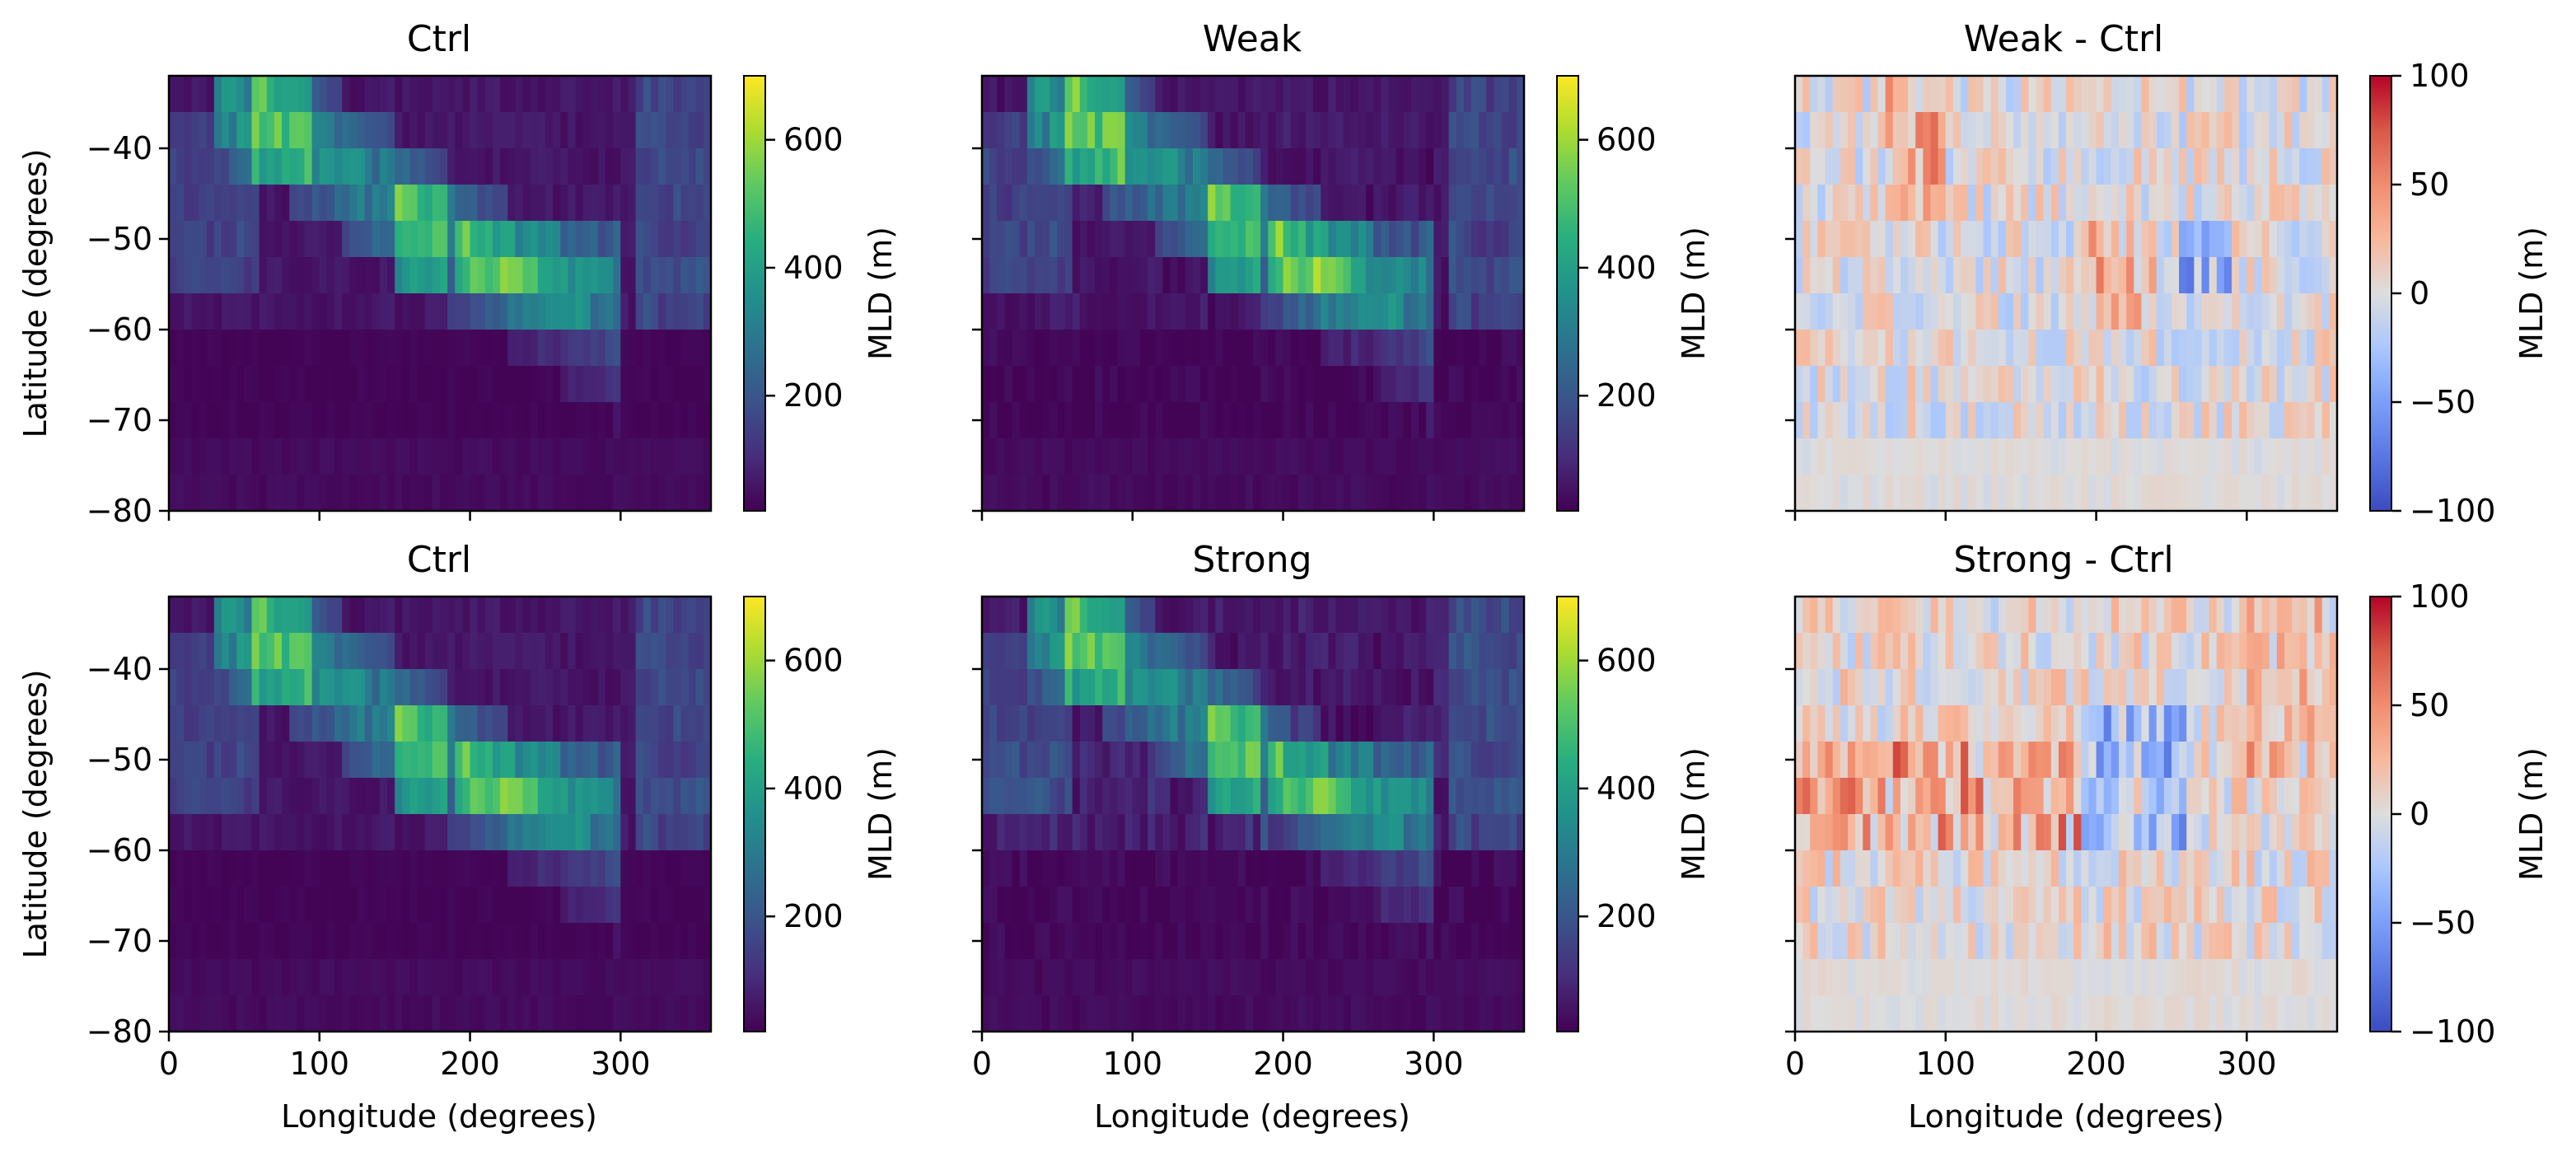  I want to click on tick-label: −60, so click(119, 850).